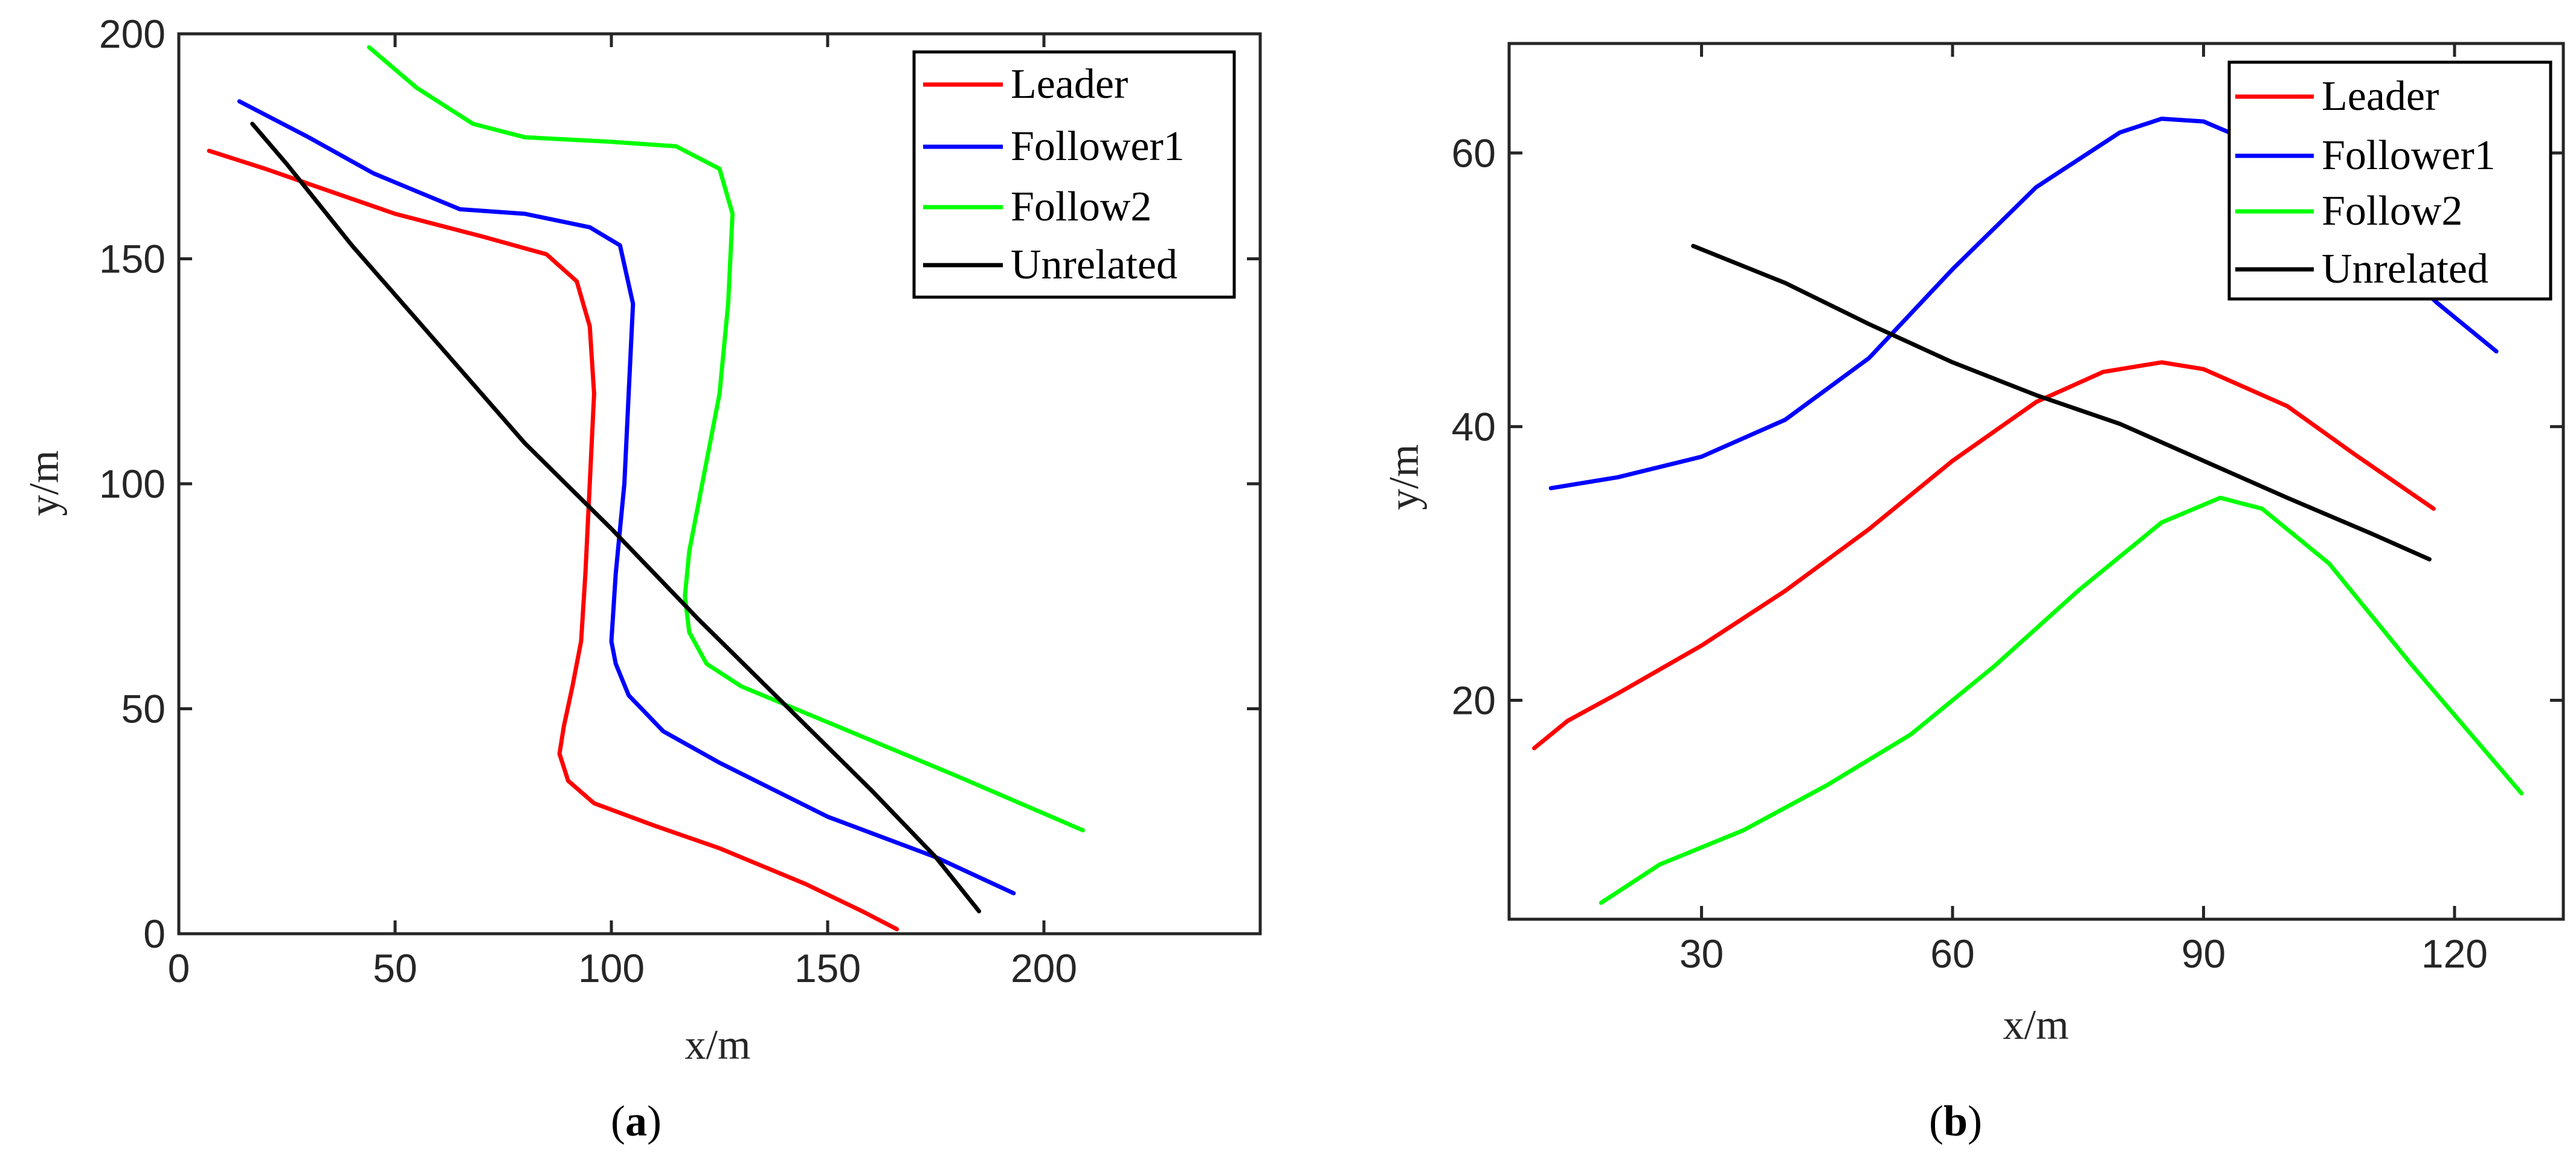 This screenshot has width=2576, height=1159. What do you see at coordinates (155, 933) in the screenshot?
I see `panel-a-y-tick-label: 0` at bounding box center [155, 933].